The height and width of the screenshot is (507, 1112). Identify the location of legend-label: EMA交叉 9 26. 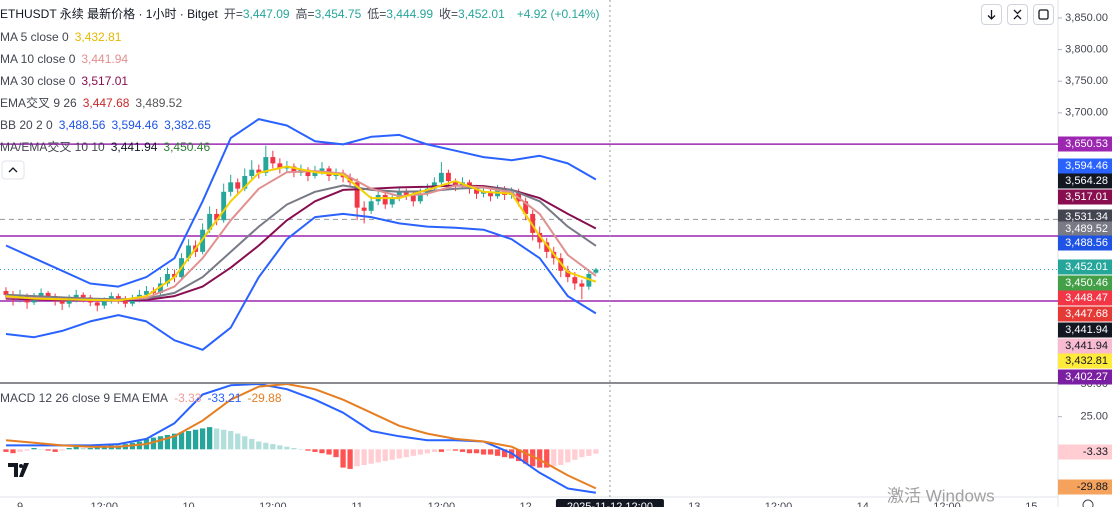
(38, 103).